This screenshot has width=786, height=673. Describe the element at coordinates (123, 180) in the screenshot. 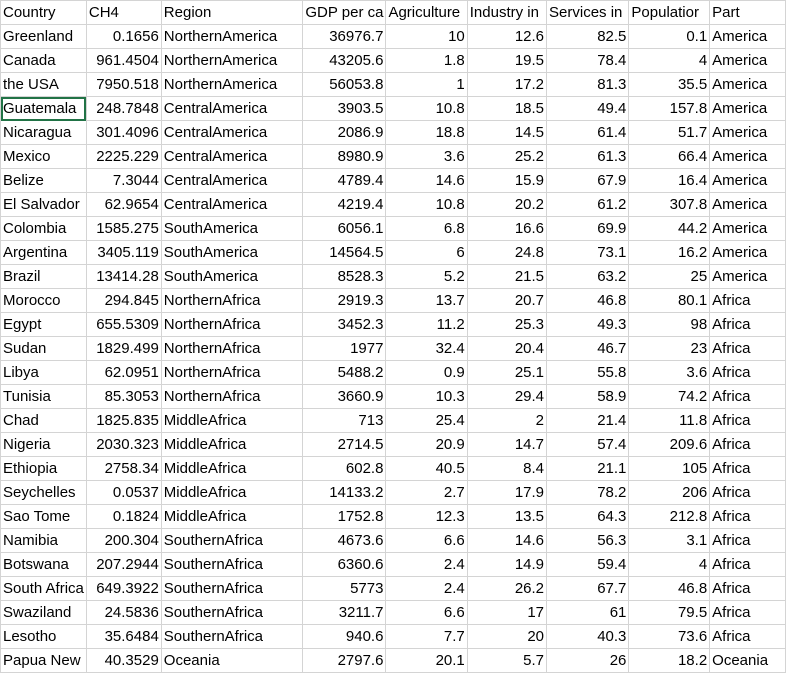

I see `cell-ch4: 7.3044` at that location.